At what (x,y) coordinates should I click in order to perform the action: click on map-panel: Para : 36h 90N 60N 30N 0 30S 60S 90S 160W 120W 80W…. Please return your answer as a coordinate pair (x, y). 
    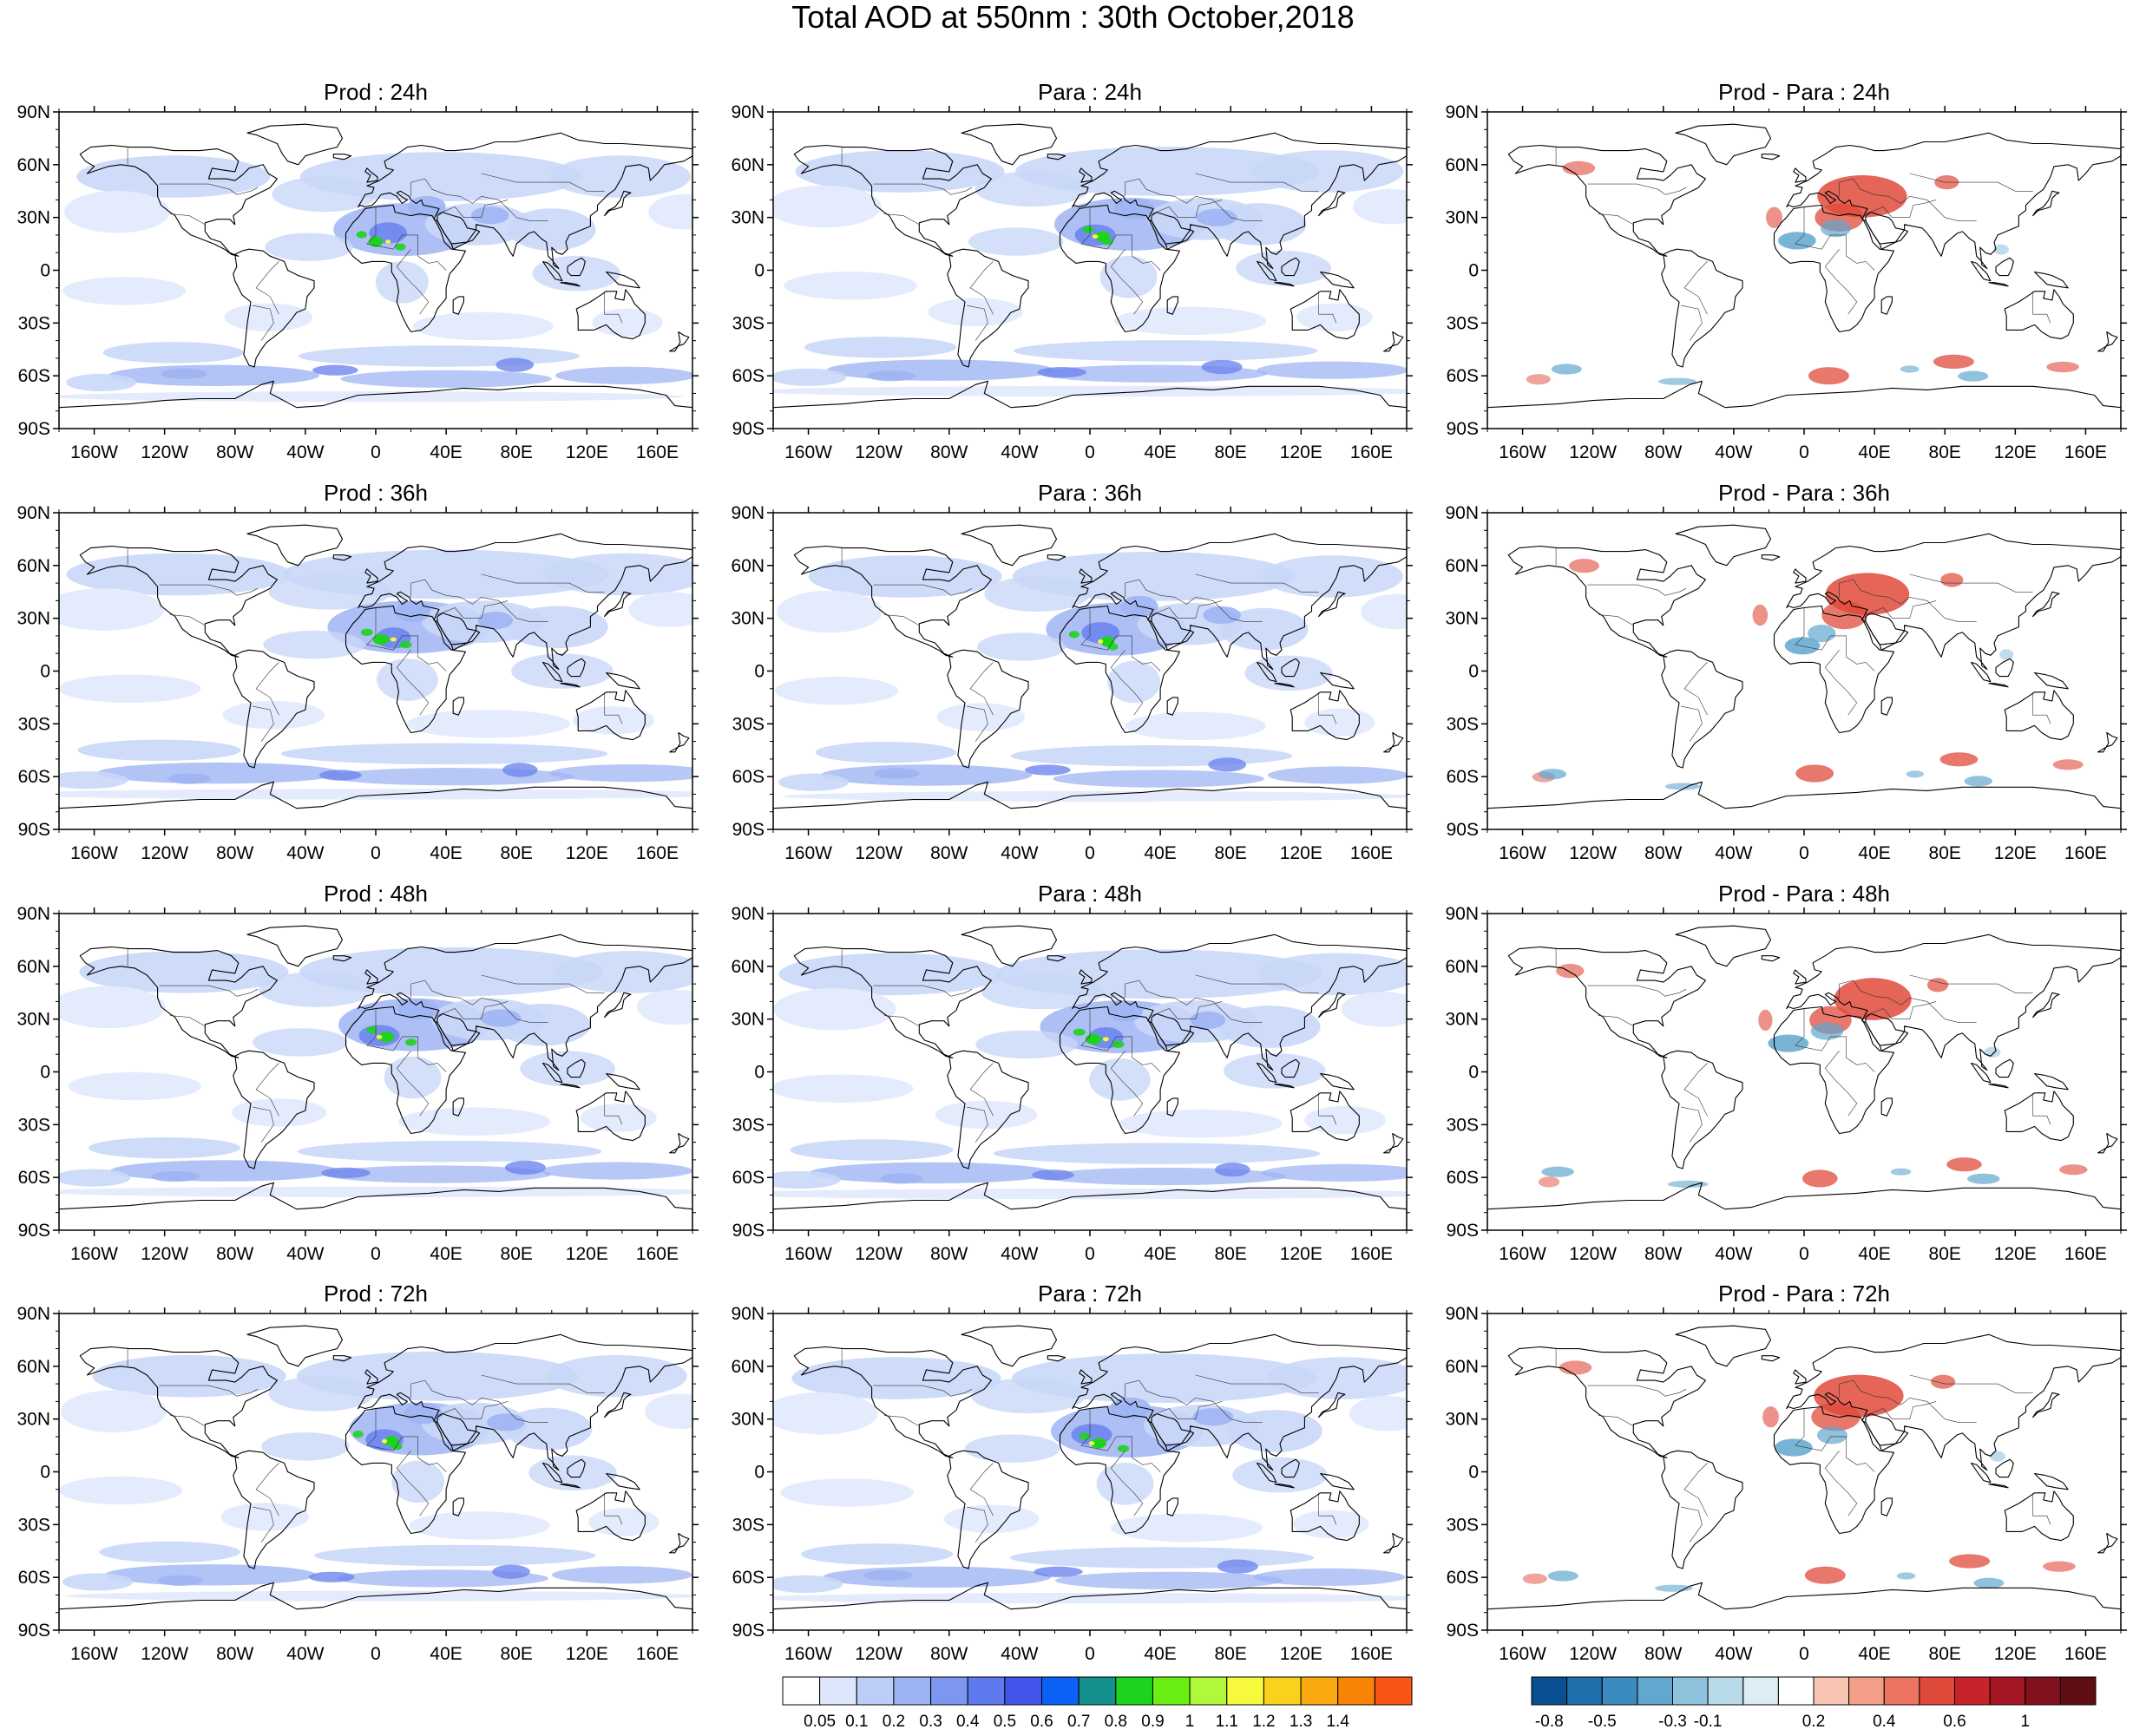
    Looking at the image, I should click on (1064, 672).